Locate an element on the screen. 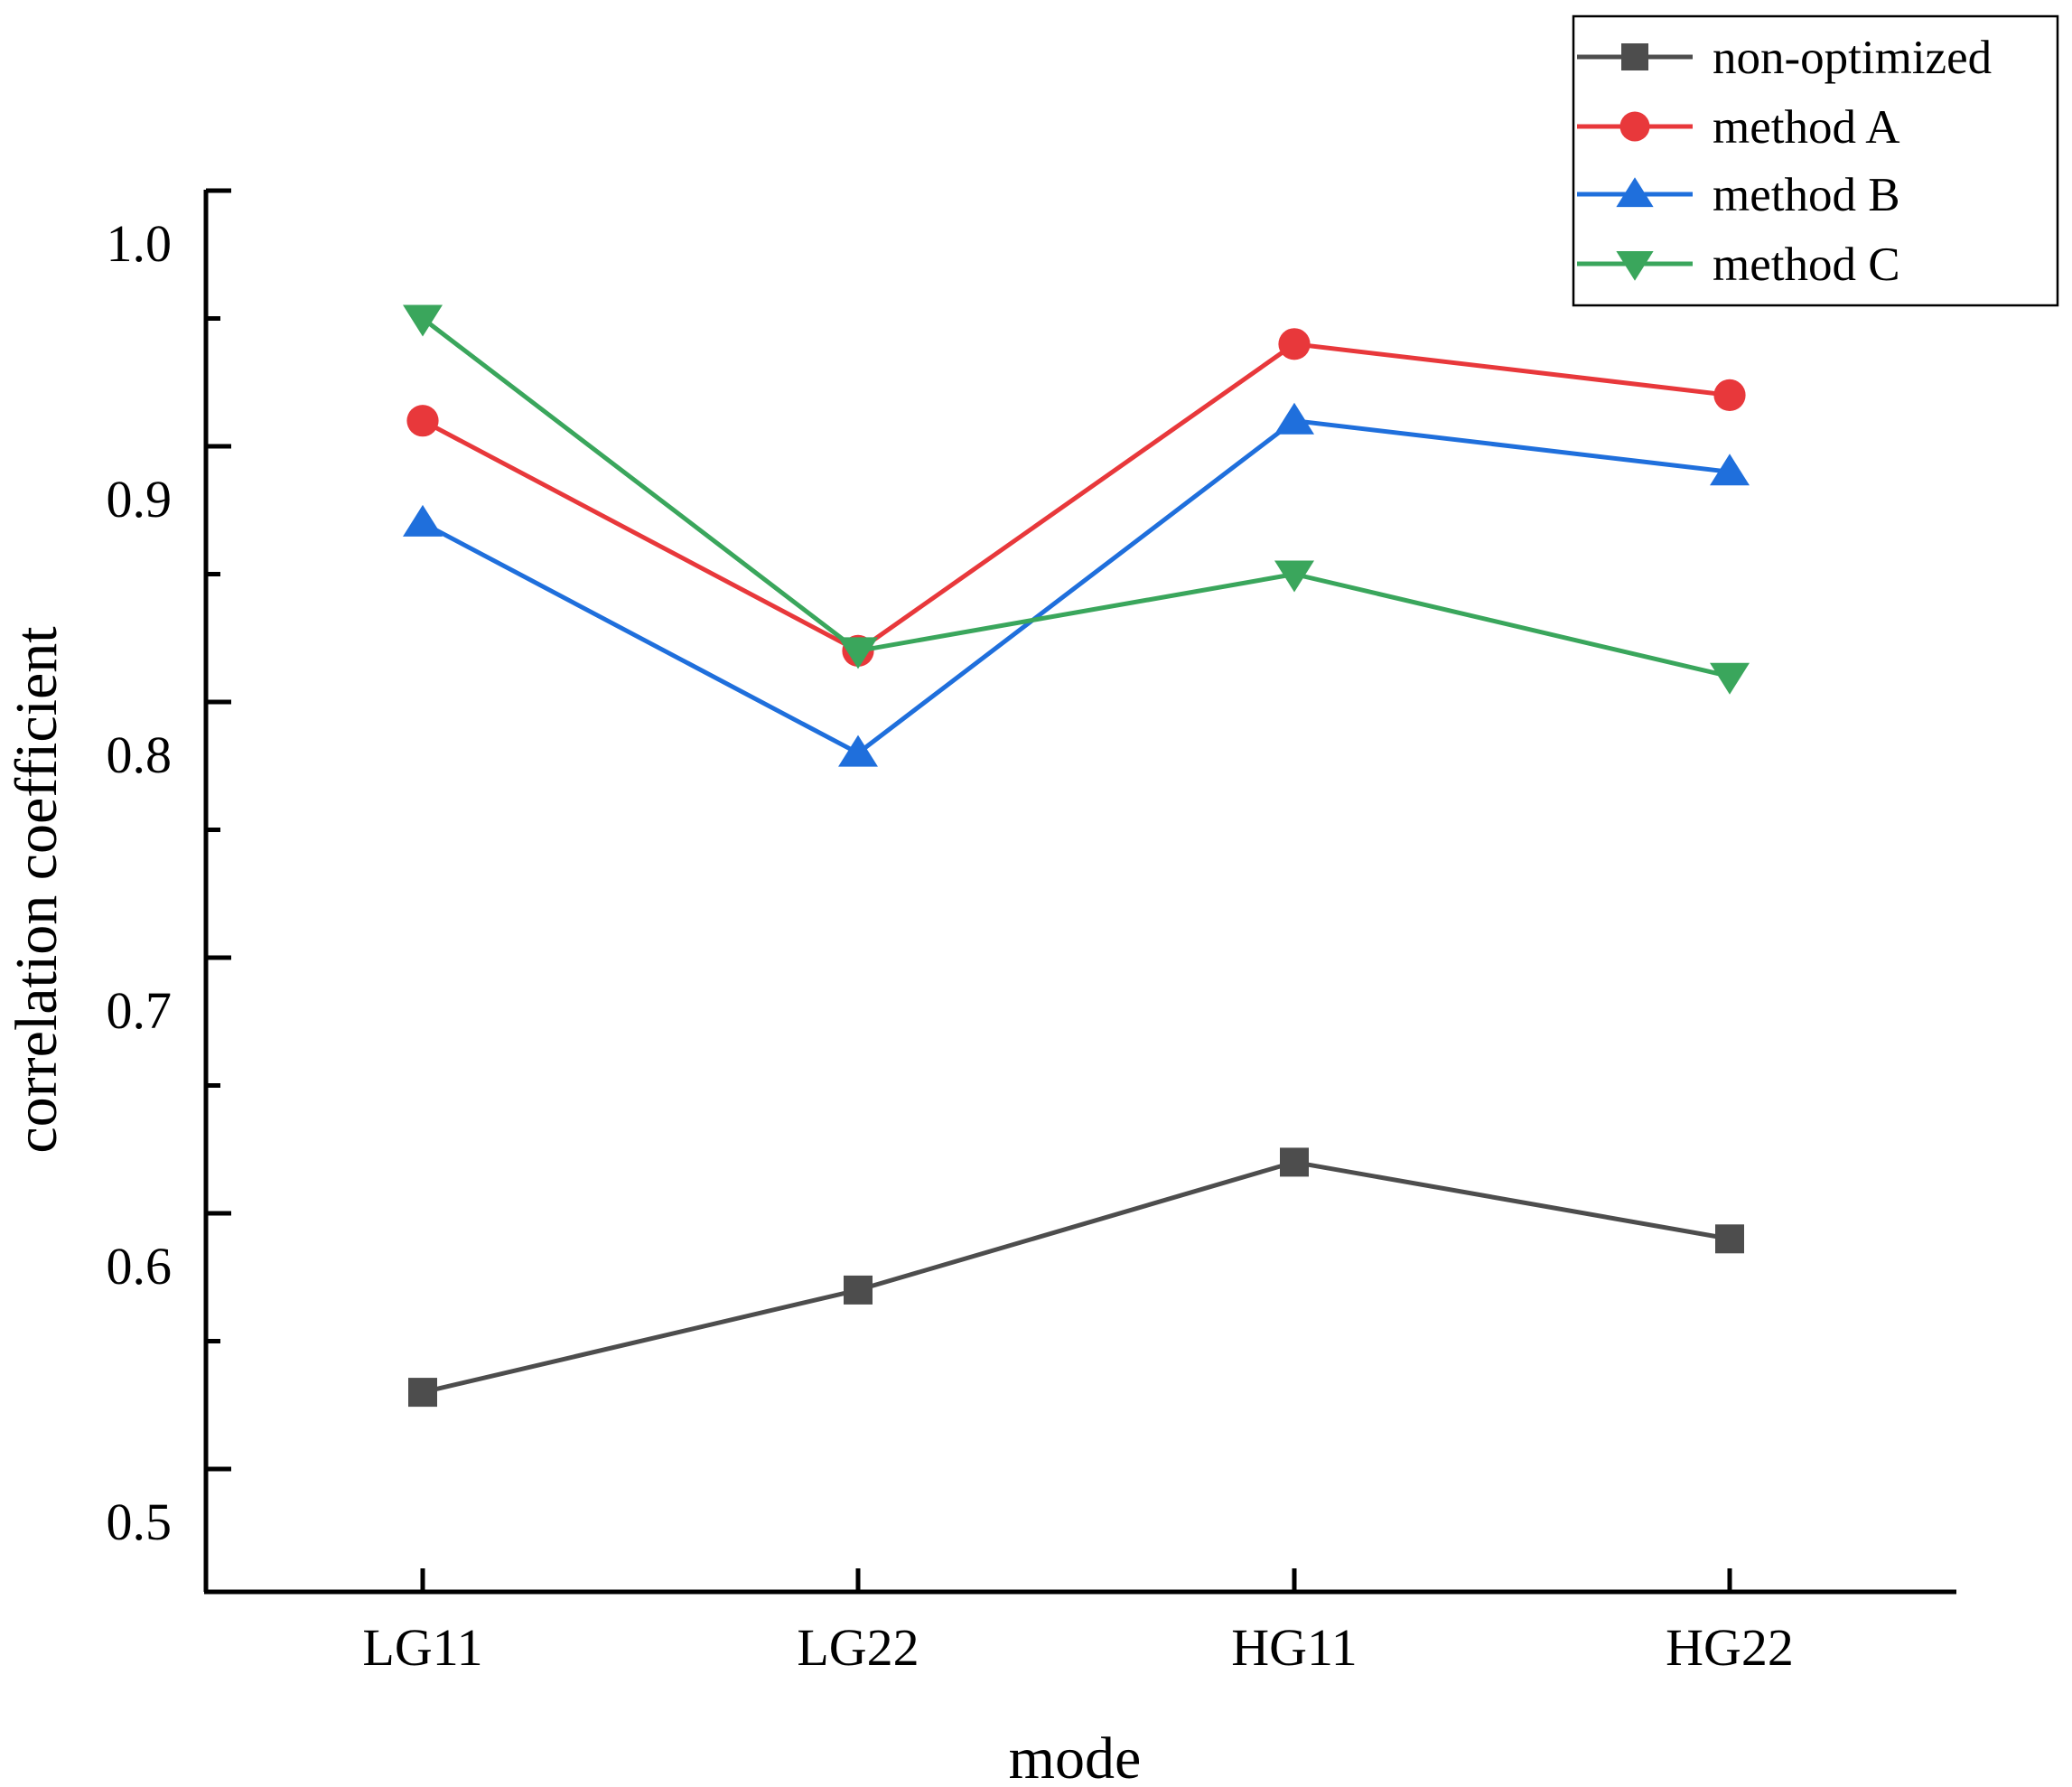 Image resolution: width=2072 pixels, height=1787 pixels. y-tick-label: 1.0 is located at coordinates (140, 243).